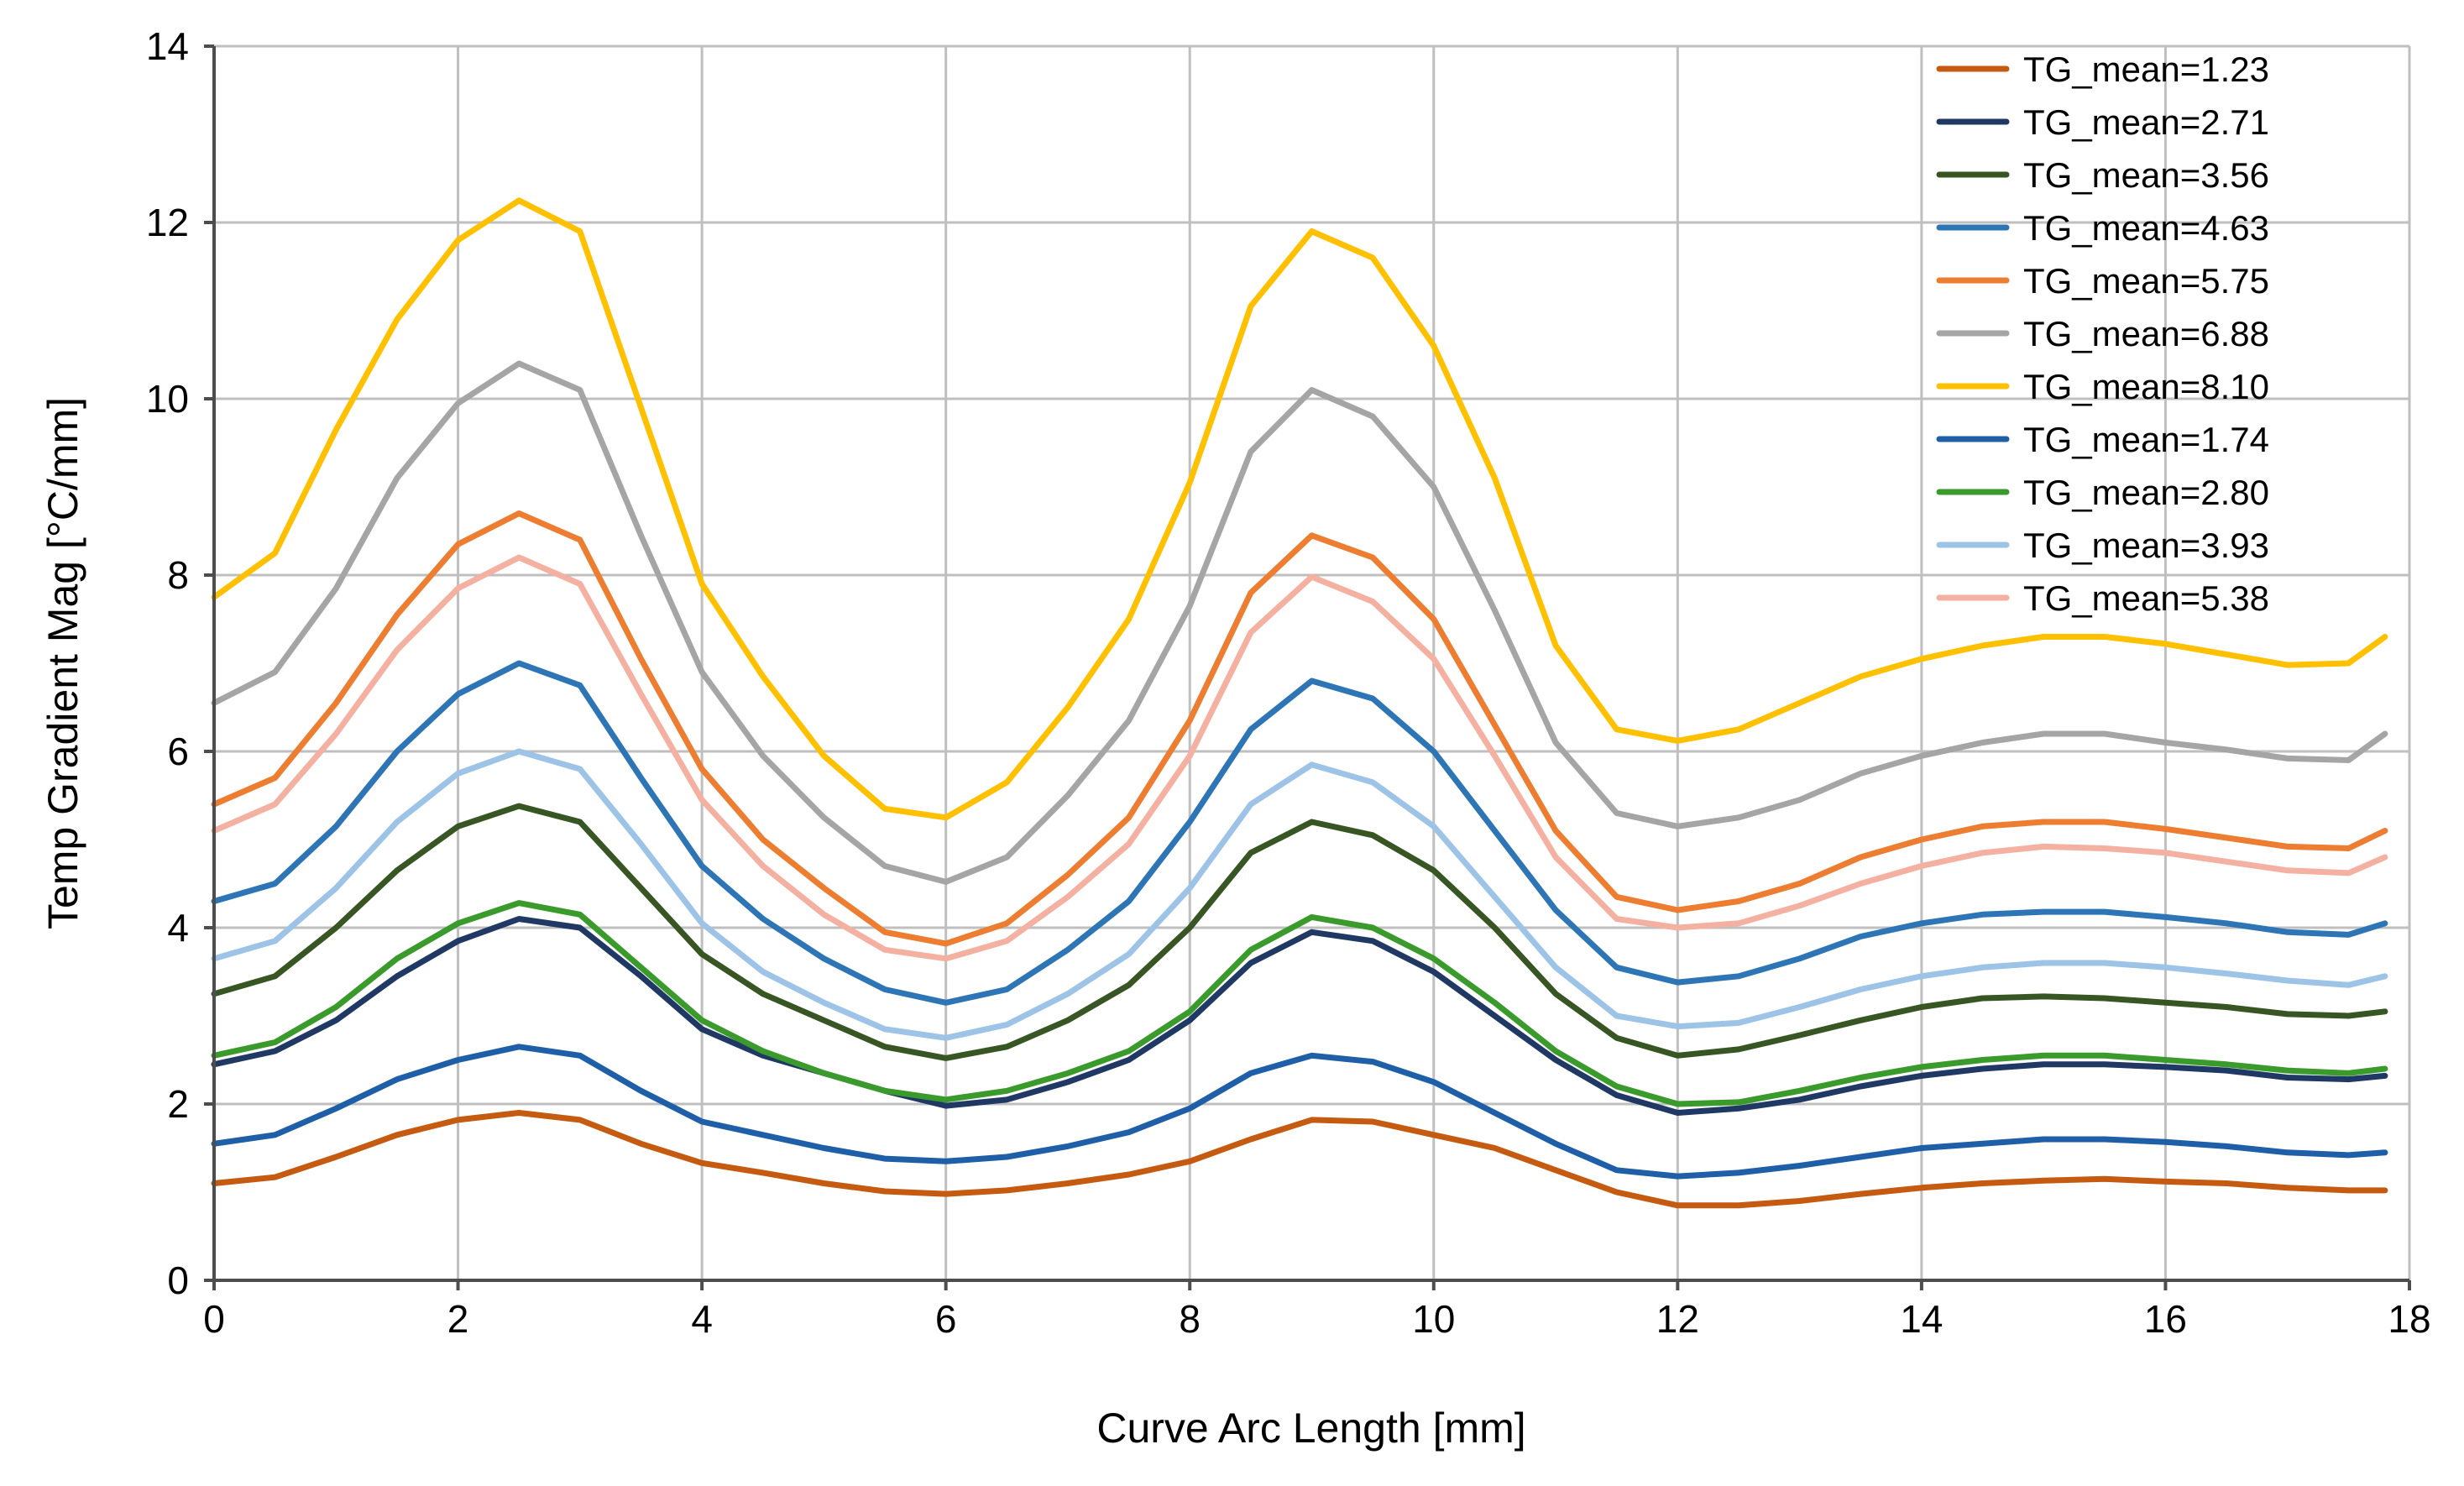 The image size is (2464, 1486). Describe the element at coordinates (167, 223) in the screenshot. I see `y-tick-label: 12` at that location.